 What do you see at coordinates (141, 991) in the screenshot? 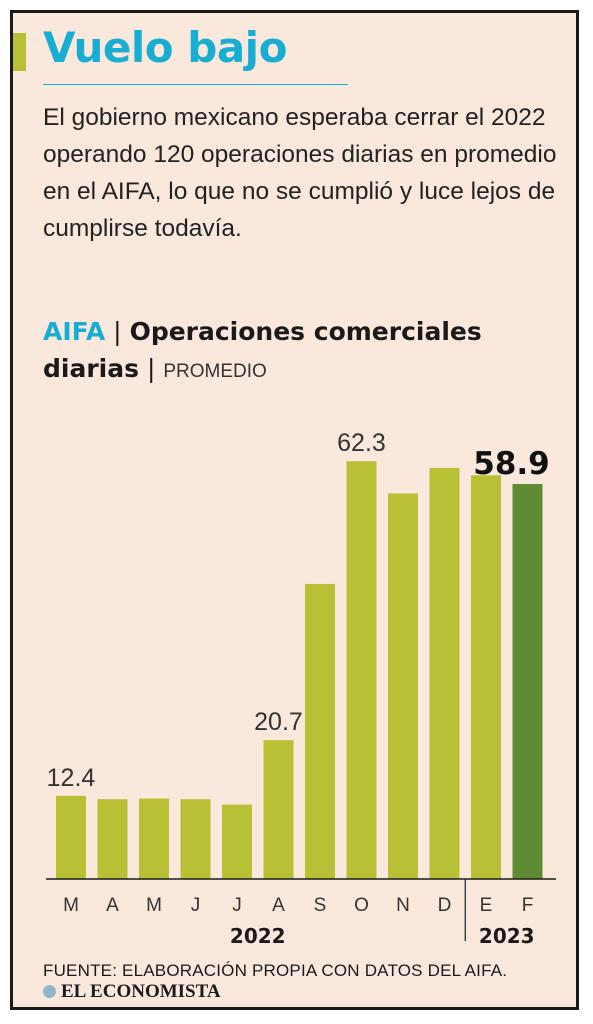
I see `publisher-logo-text: EL ECONOMISTA` at bounding box center [141, 991].